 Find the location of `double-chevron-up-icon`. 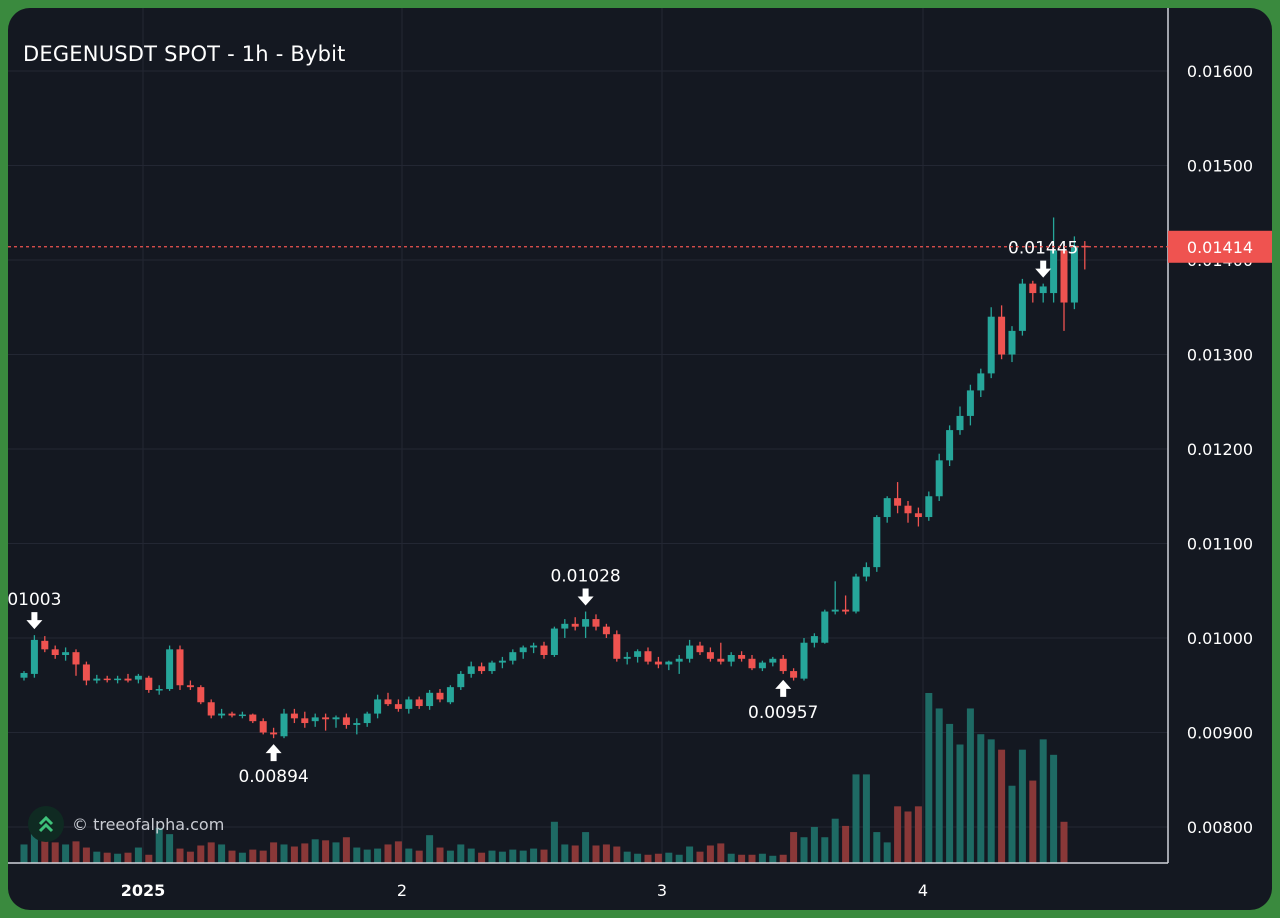

double-chevron-up-icon is located at coordinates (46, 824).